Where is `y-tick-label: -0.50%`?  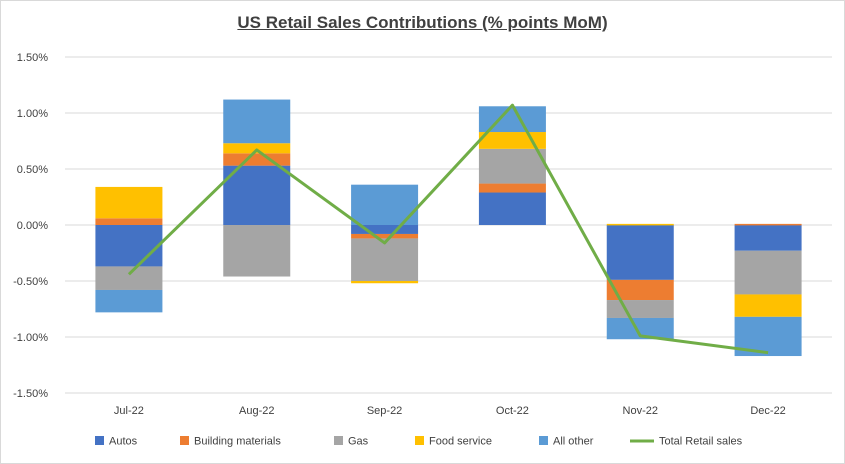
y-tick-label: -0.50% is located at coordinates (30, 282).